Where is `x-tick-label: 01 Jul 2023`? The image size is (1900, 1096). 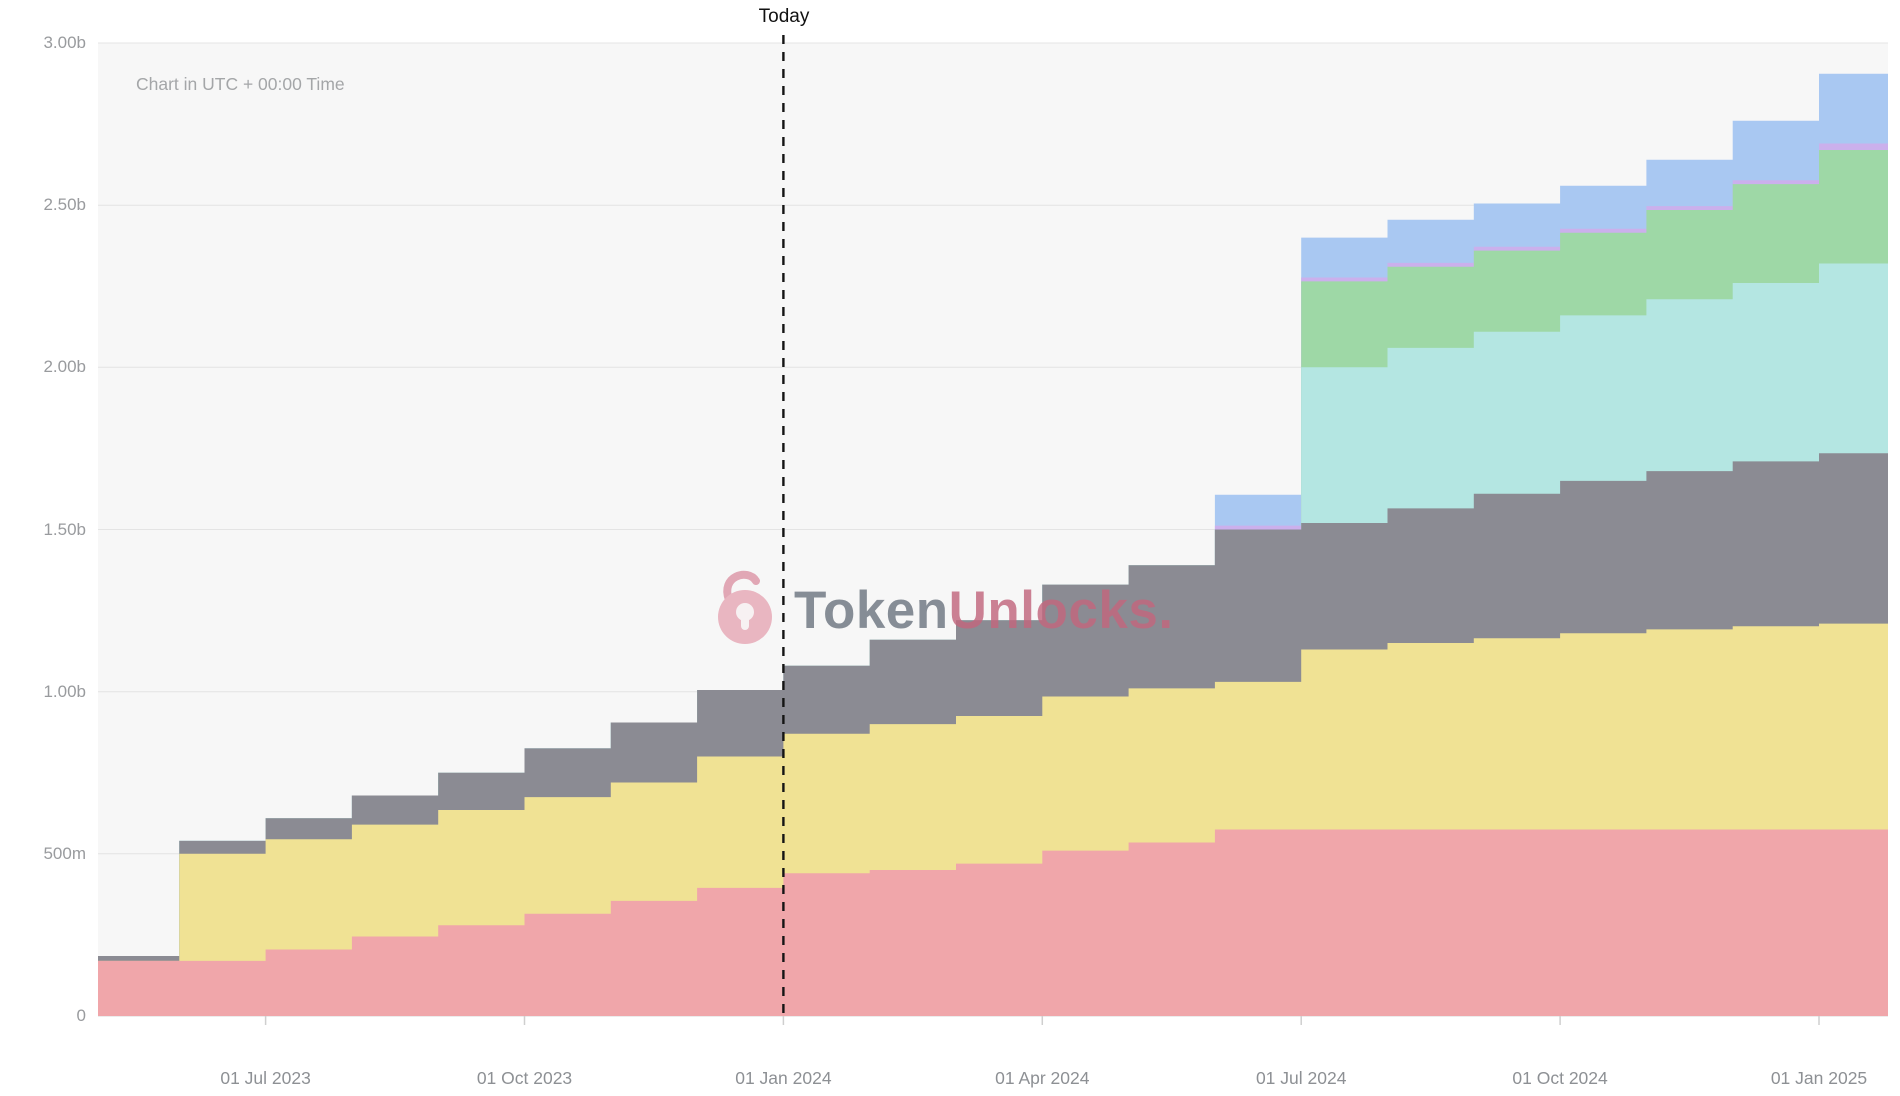 x-tick-label: 01 Jul 2023 is located at coordinates (265, 1078).